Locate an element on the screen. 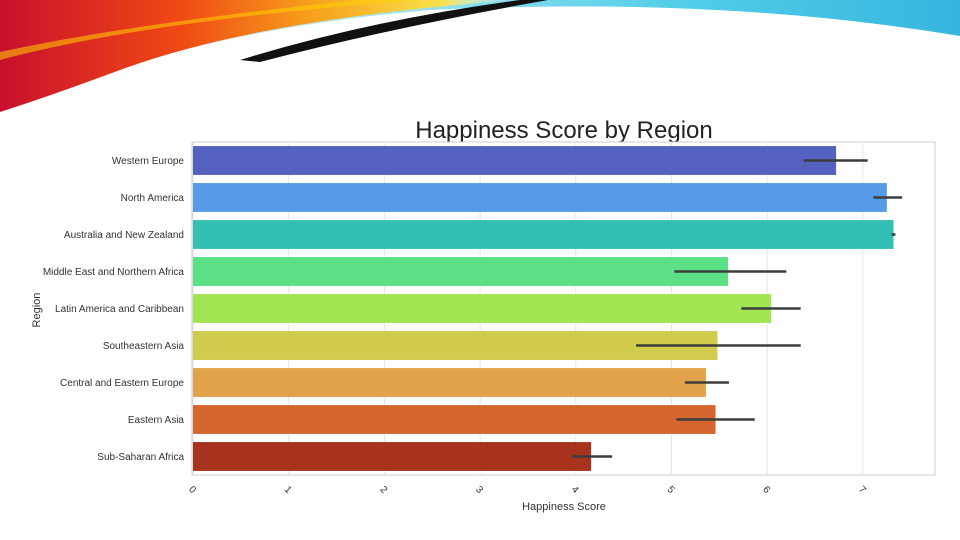 The image size is (960, 540). bar-eastern-asia is located at coordinates (454, 419).